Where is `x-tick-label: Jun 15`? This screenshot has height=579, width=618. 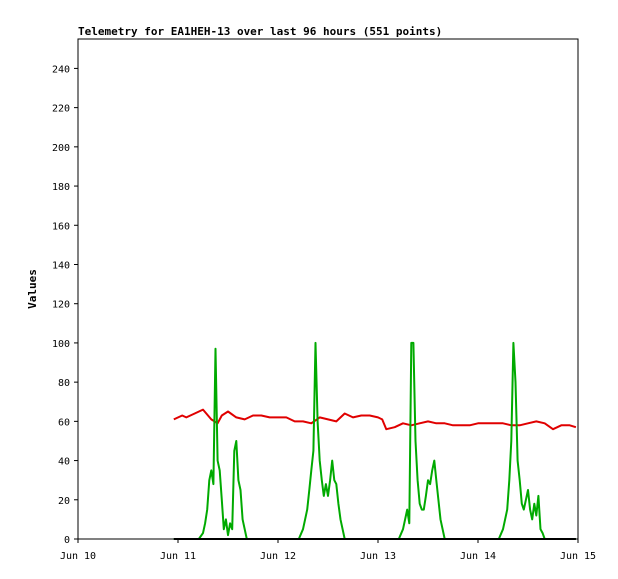 x-tick-label: Jun 15 is located at coordinates (578, 556).